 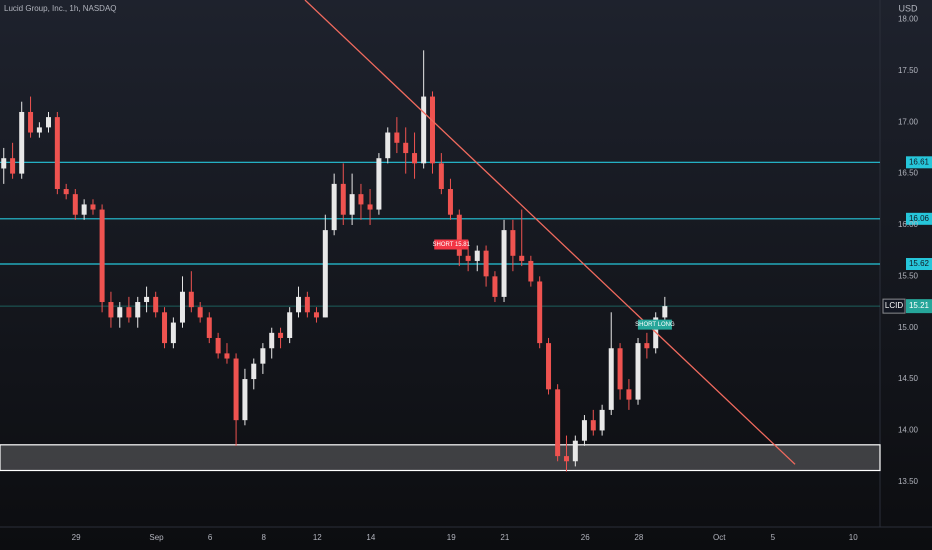 I want to click on x-tick-label: 29, so click(x=76, y=537).